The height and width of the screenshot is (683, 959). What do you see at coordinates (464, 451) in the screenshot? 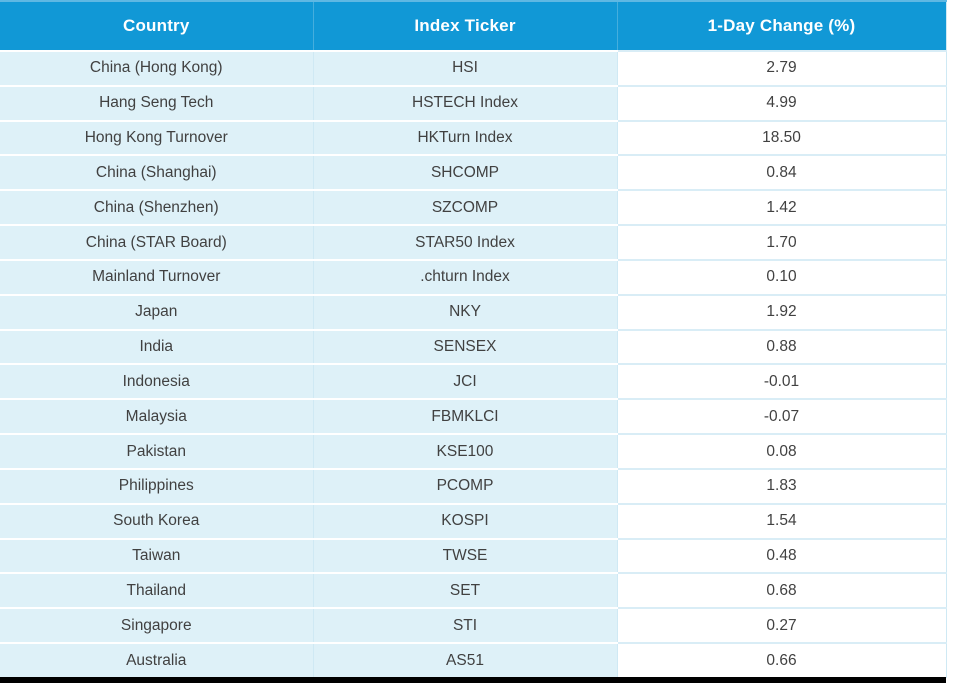
I see `ticker-cell: KSE100` at bounding box center [464, 451].